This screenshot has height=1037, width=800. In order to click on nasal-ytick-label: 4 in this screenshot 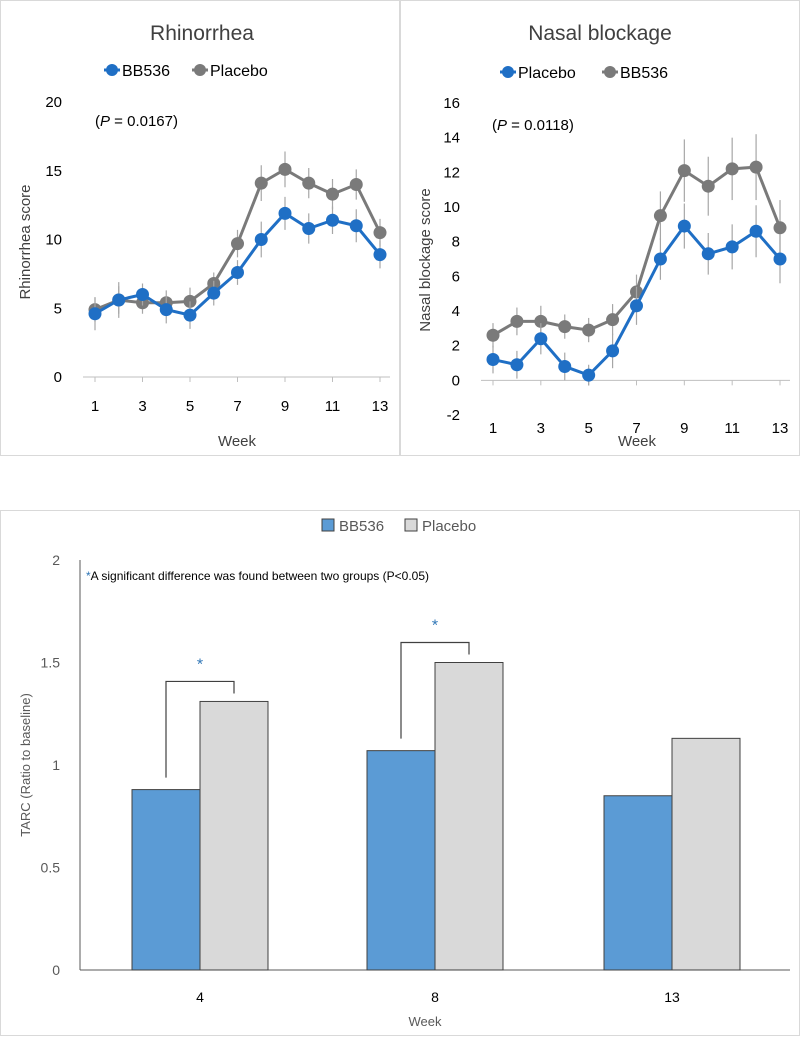, I will do `click(456, 311)`.